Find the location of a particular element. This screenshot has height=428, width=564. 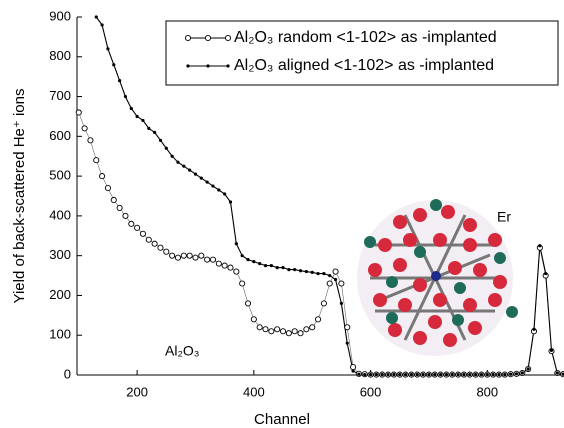

y-tick-label: 200 is located at coordinates (60, 294).